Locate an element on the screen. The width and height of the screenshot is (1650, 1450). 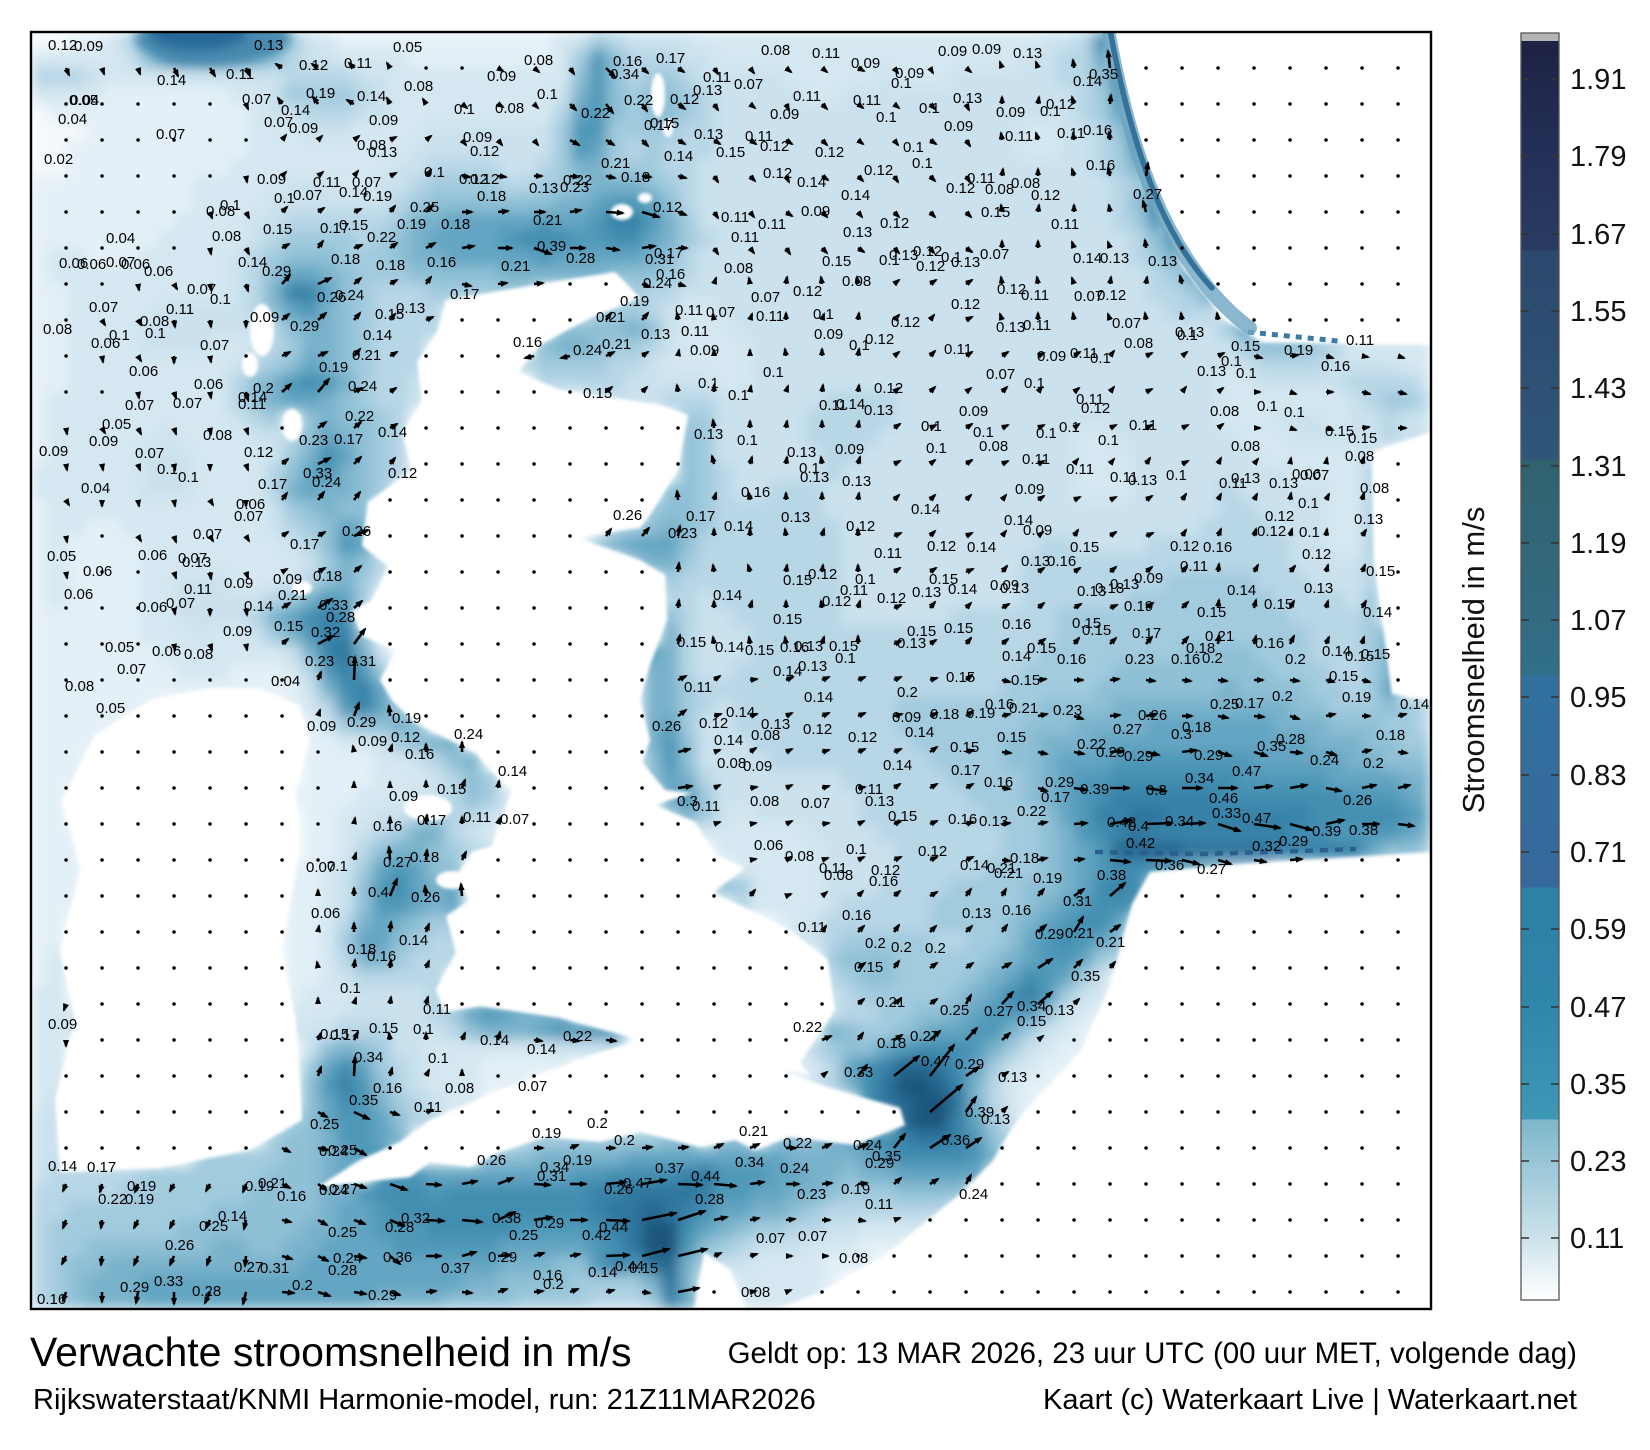
svg-text: 0.4 is located at coordinates (1138, 826).